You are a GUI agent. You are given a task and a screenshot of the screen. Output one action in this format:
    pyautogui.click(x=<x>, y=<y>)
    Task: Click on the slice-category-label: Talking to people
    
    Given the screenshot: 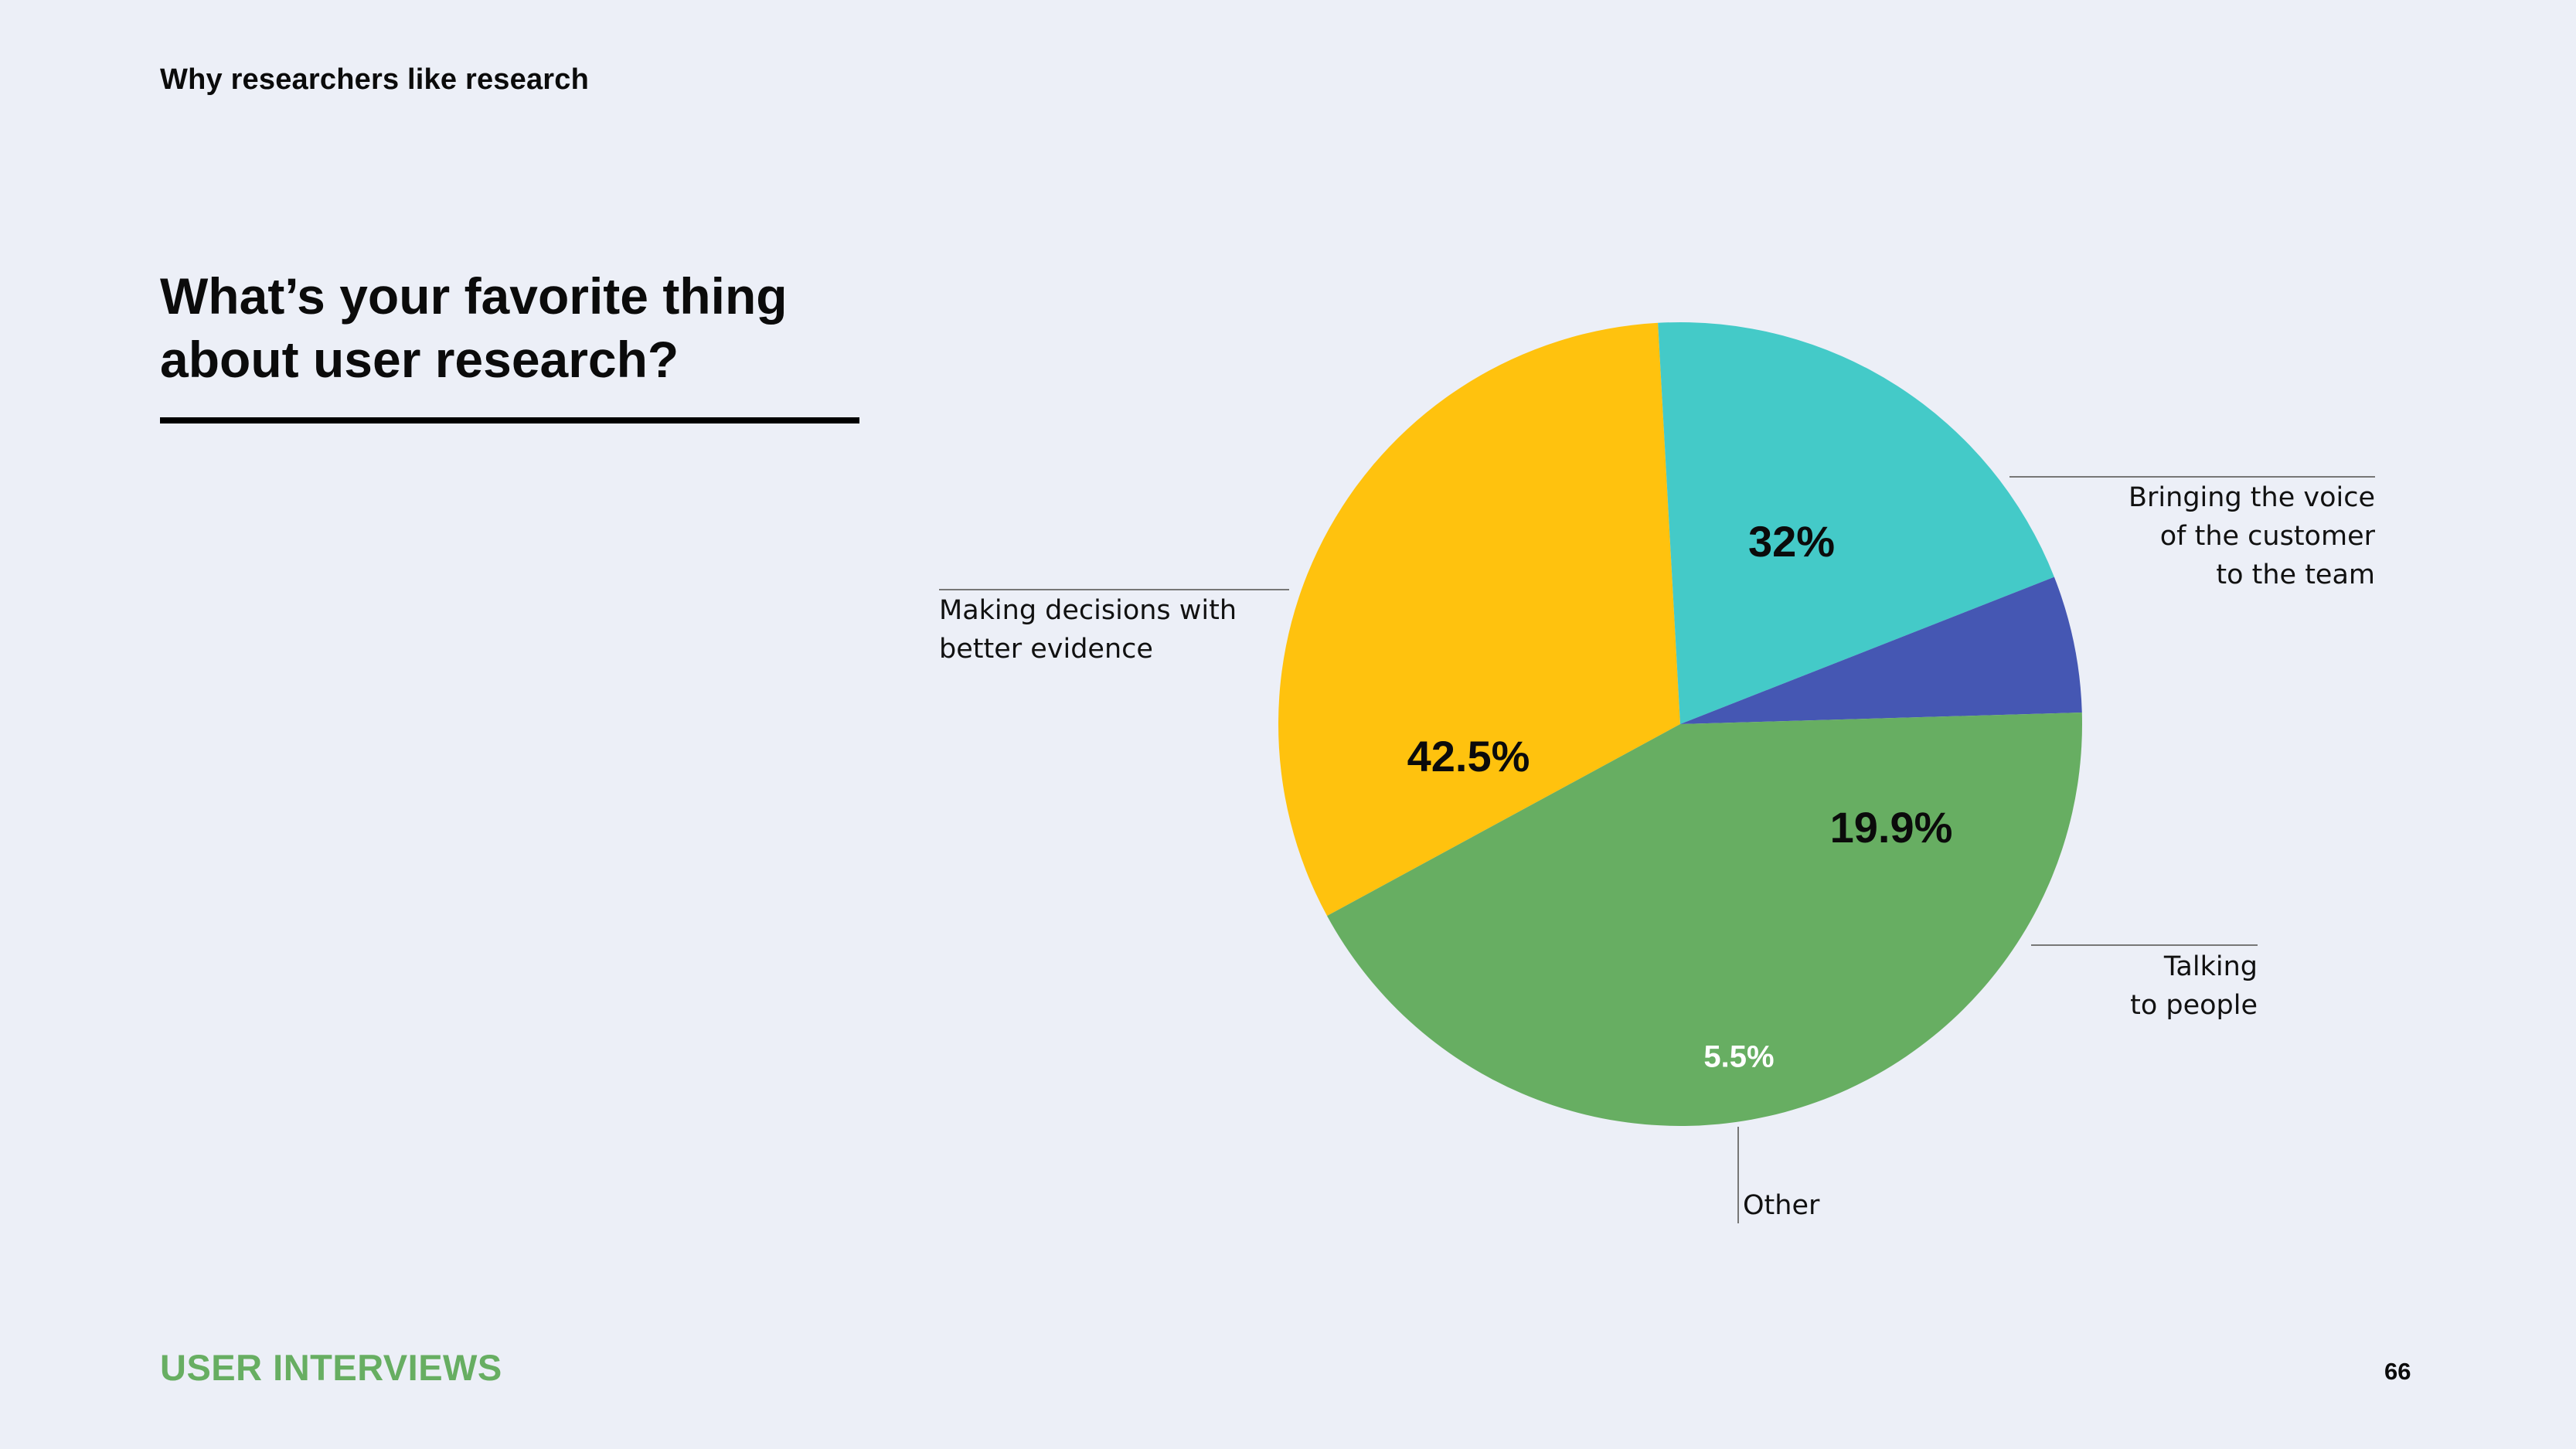 What is the action you would take?
    pyautogui.click(x=2194, y=986)
    